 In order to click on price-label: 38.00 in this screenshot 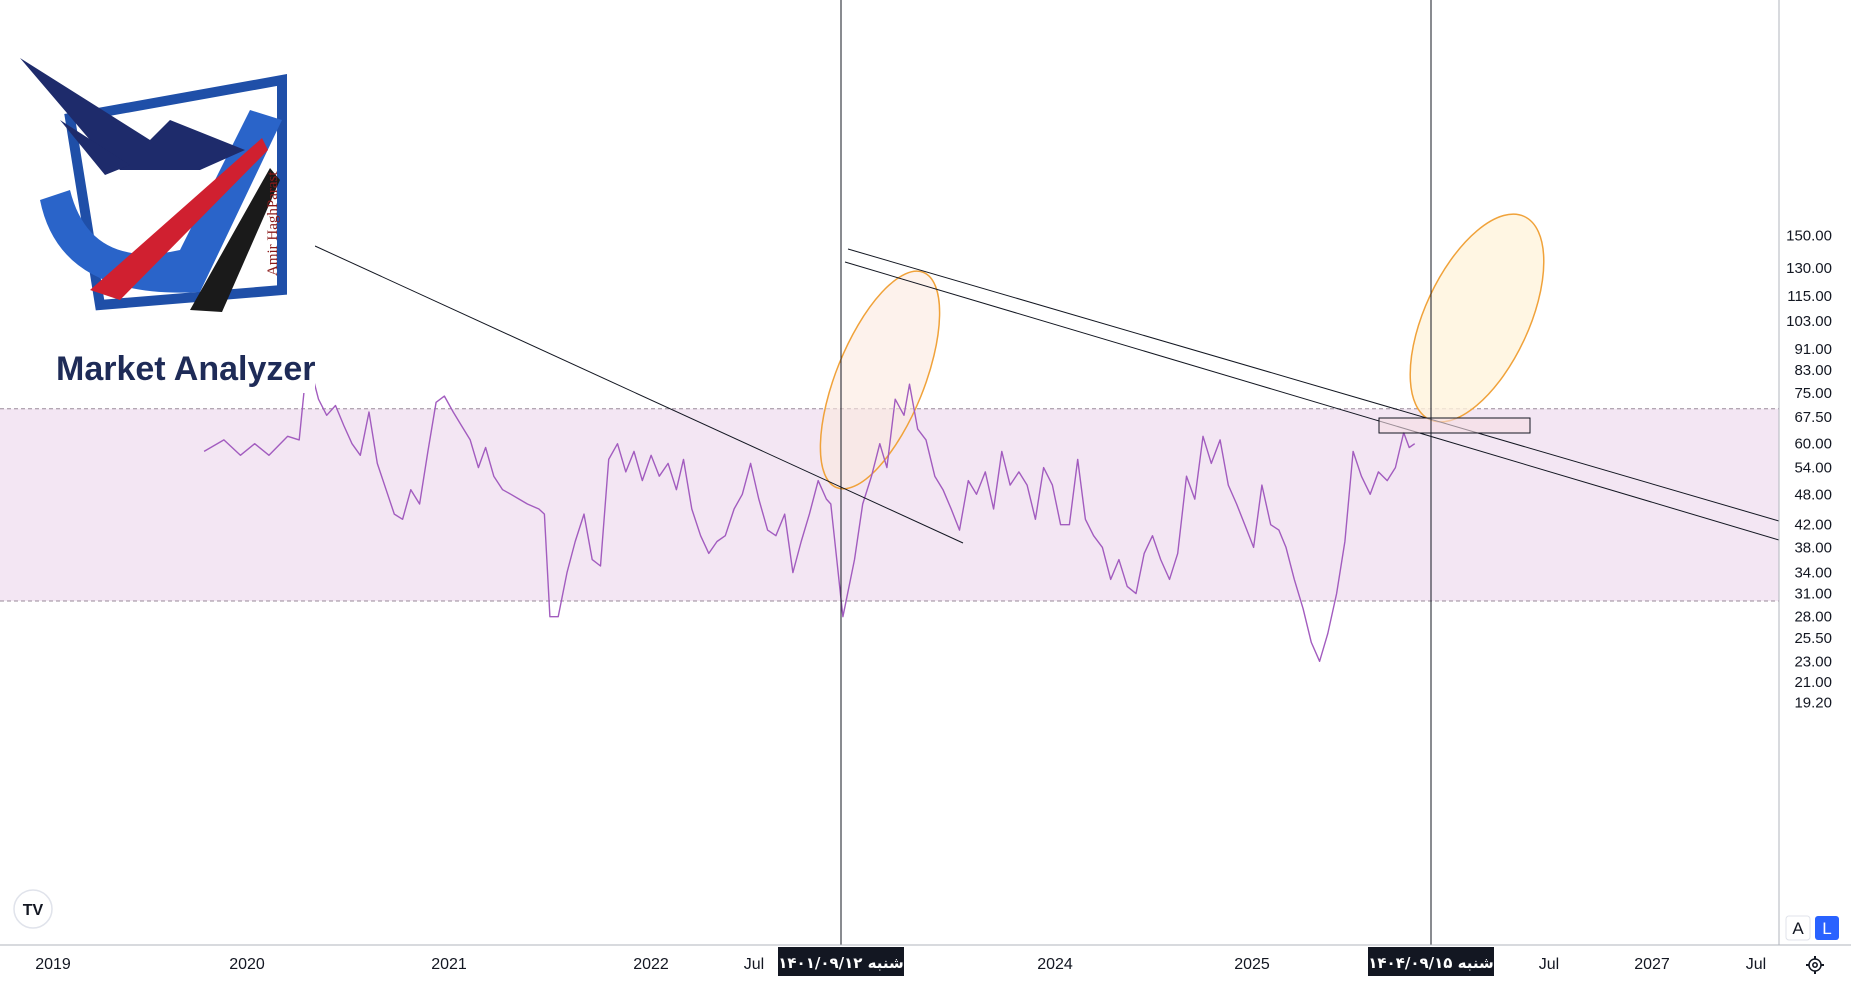, I will do `click(1813, 547)`.